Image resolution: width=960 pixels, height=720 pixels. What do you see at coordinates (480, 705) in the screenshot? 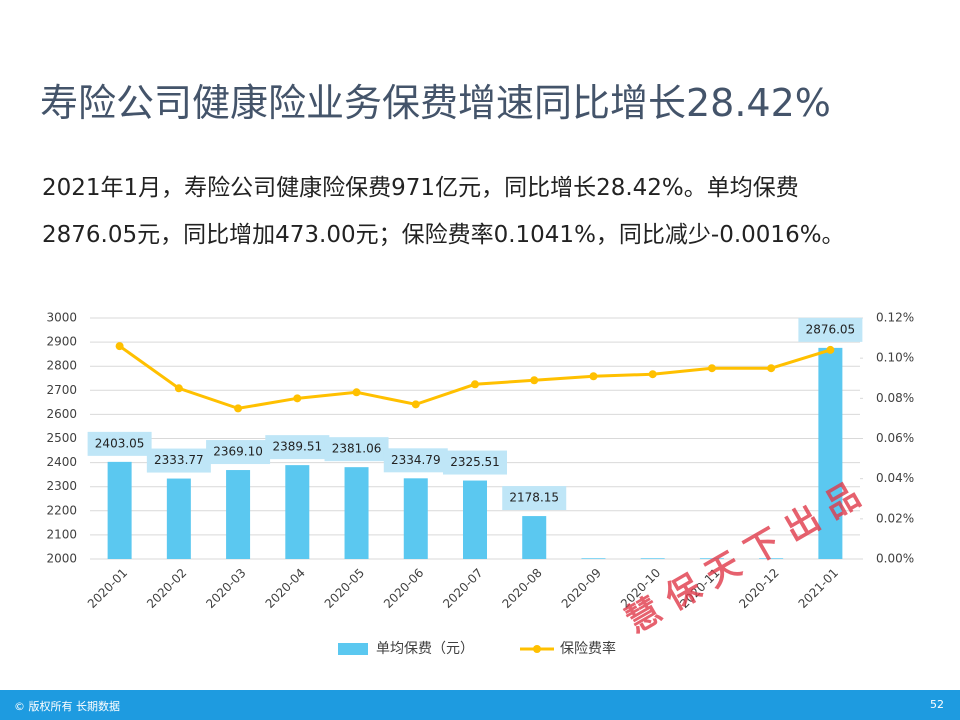
I see `footer: © 版权所有 长期数据 52` at bounding box center [480, 705].